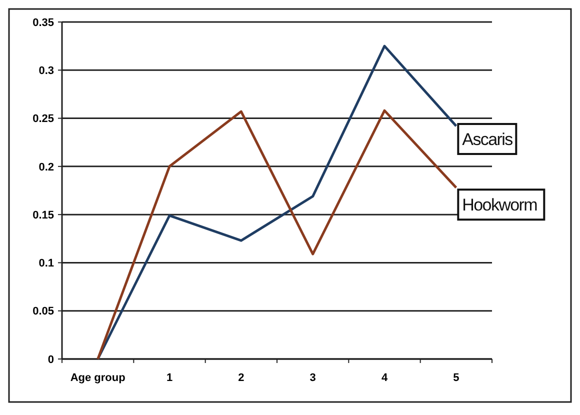 The height and width of the screenshot is (415, 580). Describe the element at coordinates (46, 264) in the screenshot. I see `y-tick-label: 0.1` at that location.